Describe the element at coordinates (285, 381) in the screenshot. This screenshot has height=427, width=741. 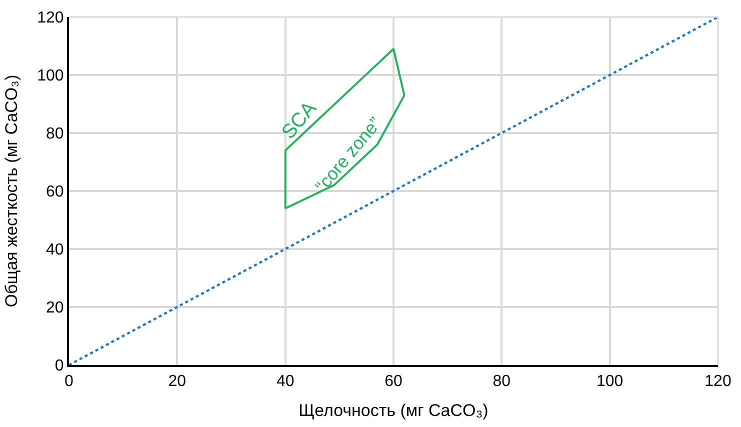
I see `x-tick-label: 40` at that location.